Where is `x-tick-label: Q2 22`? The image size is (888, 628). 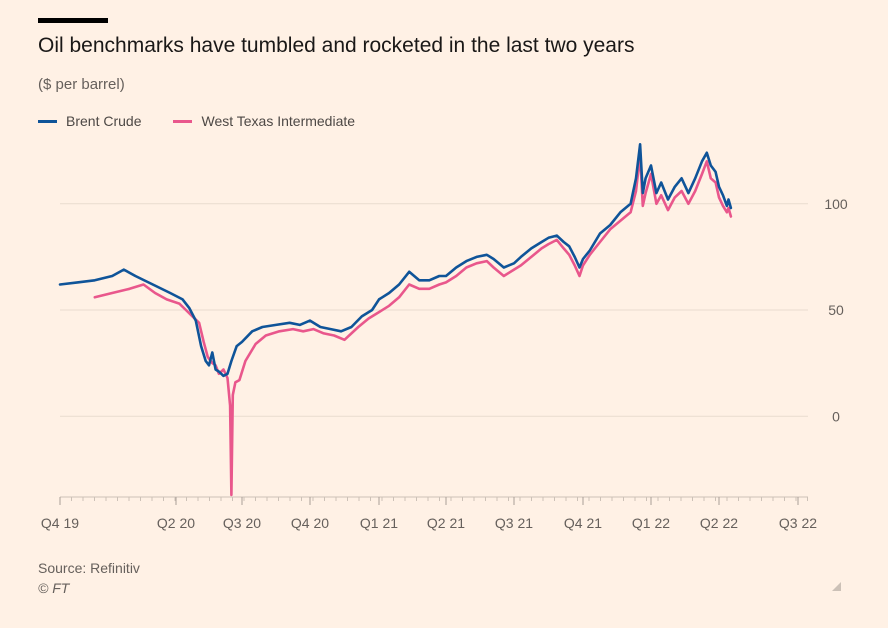
x-tick-label: Q2 22 is located at coordinates (719, 523).